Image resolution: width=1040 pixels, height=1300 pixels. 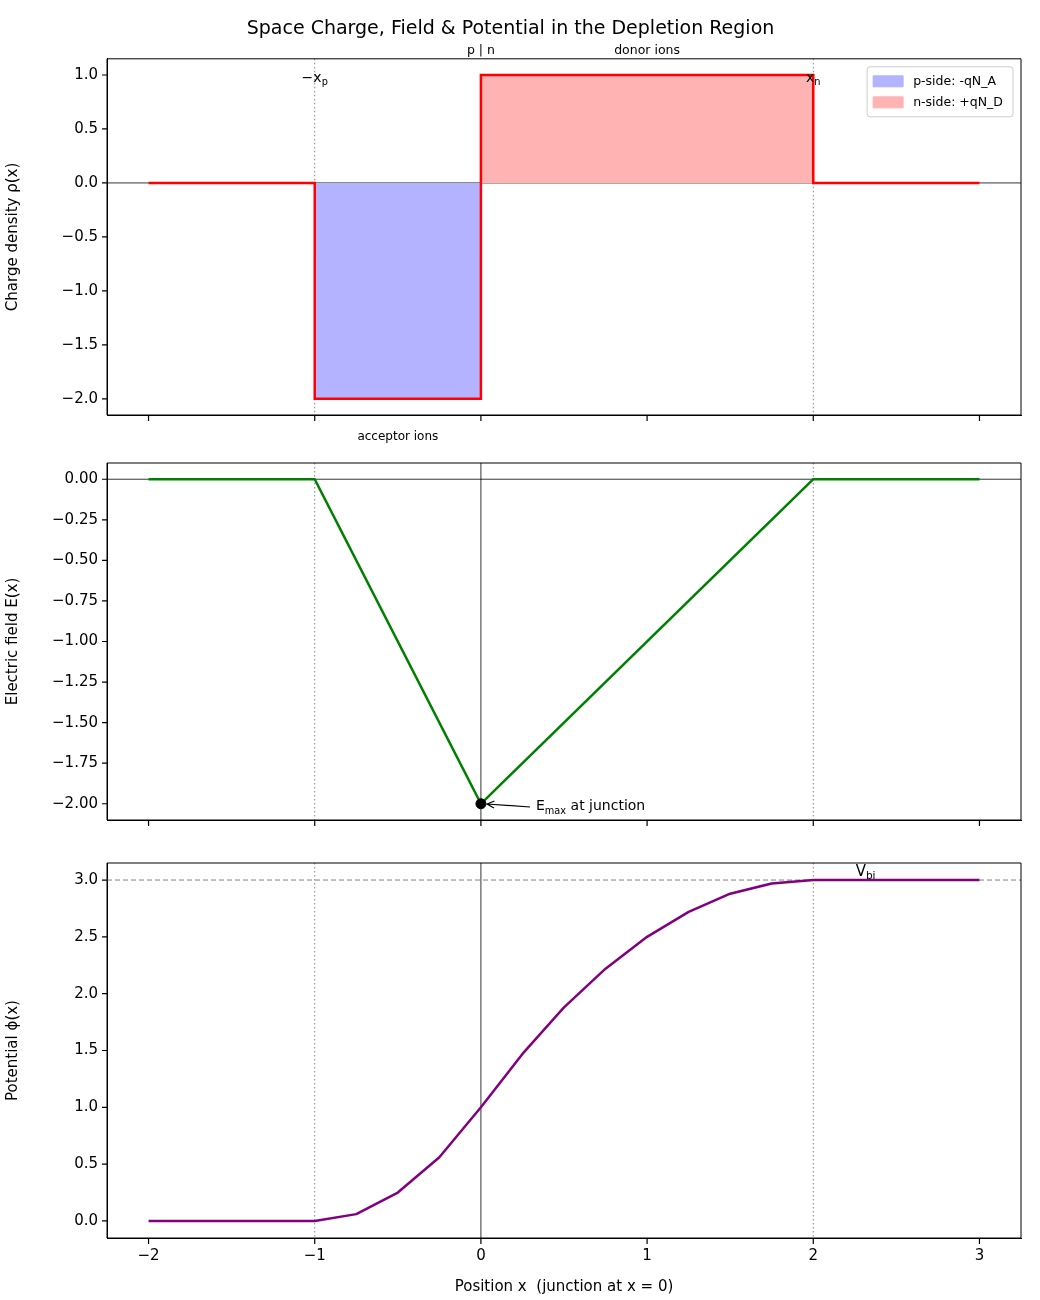 What do you see at coordinates (86, 878) in the screenshot?
I see `y-tick-label: 3.0` at bounding box center [86, 878].